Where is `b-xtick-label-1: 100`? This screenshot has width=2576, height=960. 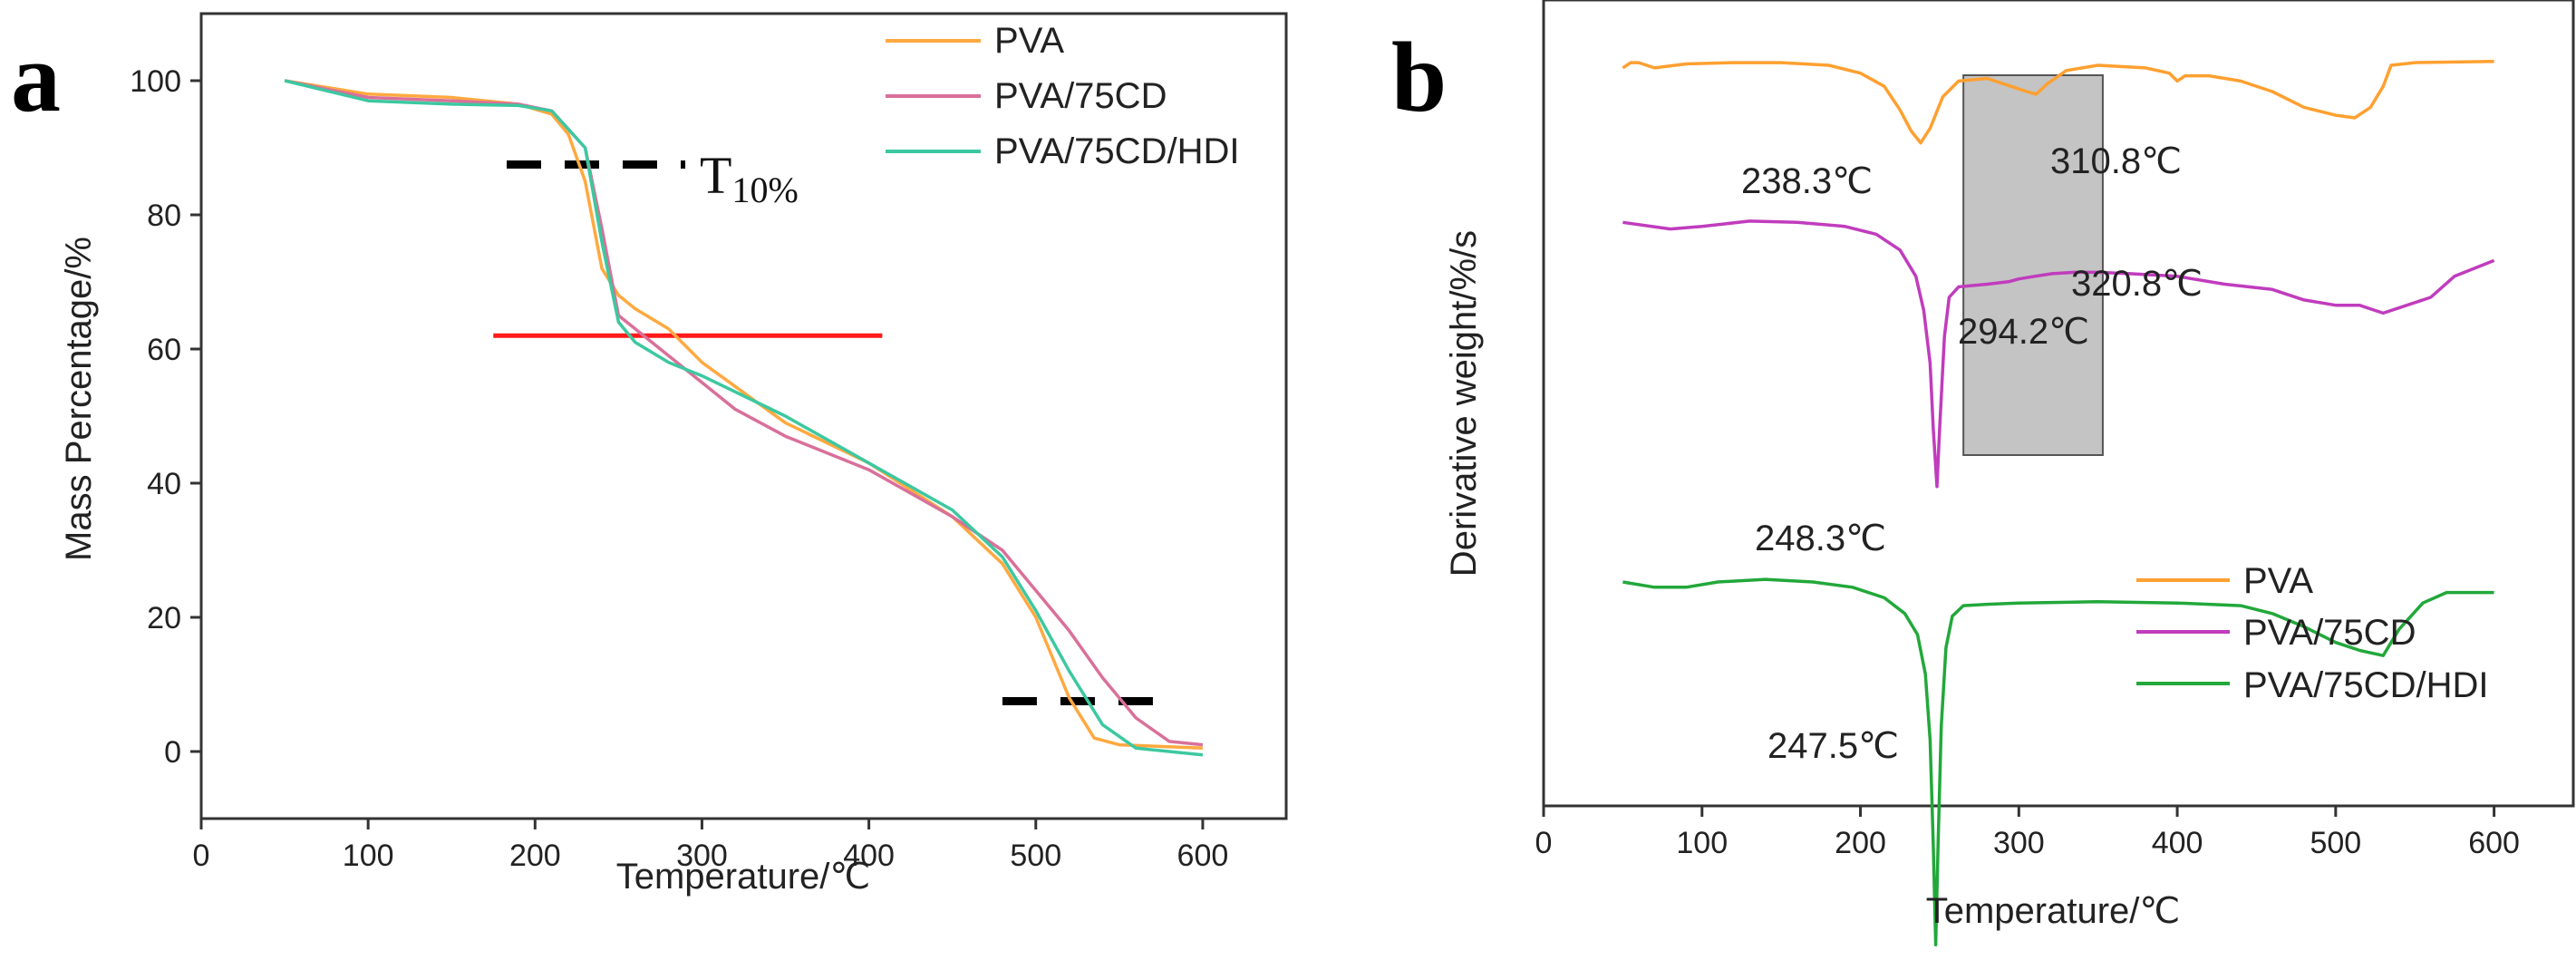
b-xtick-label-1: 100 is located at coordinates (1702, 843).